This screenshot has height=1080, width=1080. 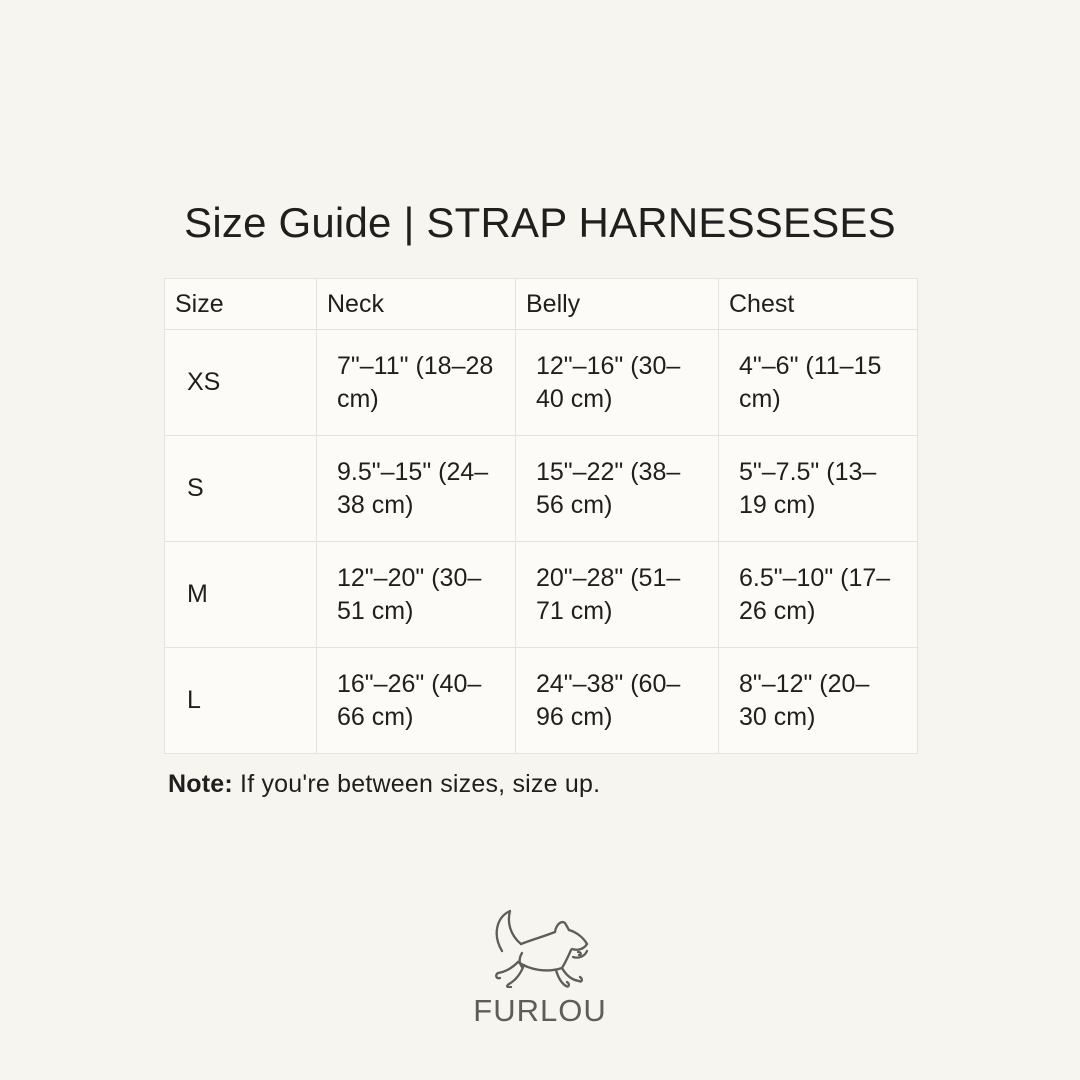 What do you see at coordinates (818, 304) in the screenshot?
I see `column-header-chest: Chest` at bounding box center [818, 304].